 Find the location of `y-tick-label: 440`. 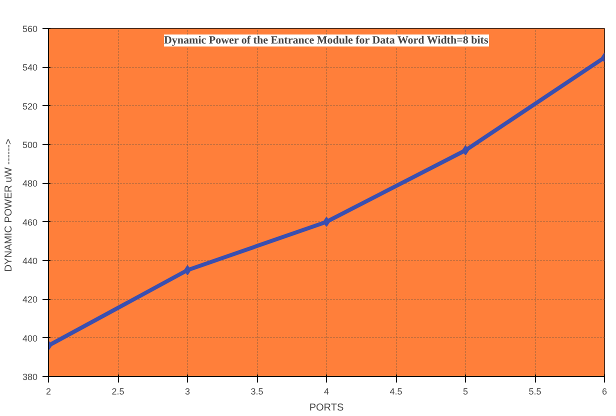

y-tick-label: 440 is located at coordinates (30, 261).